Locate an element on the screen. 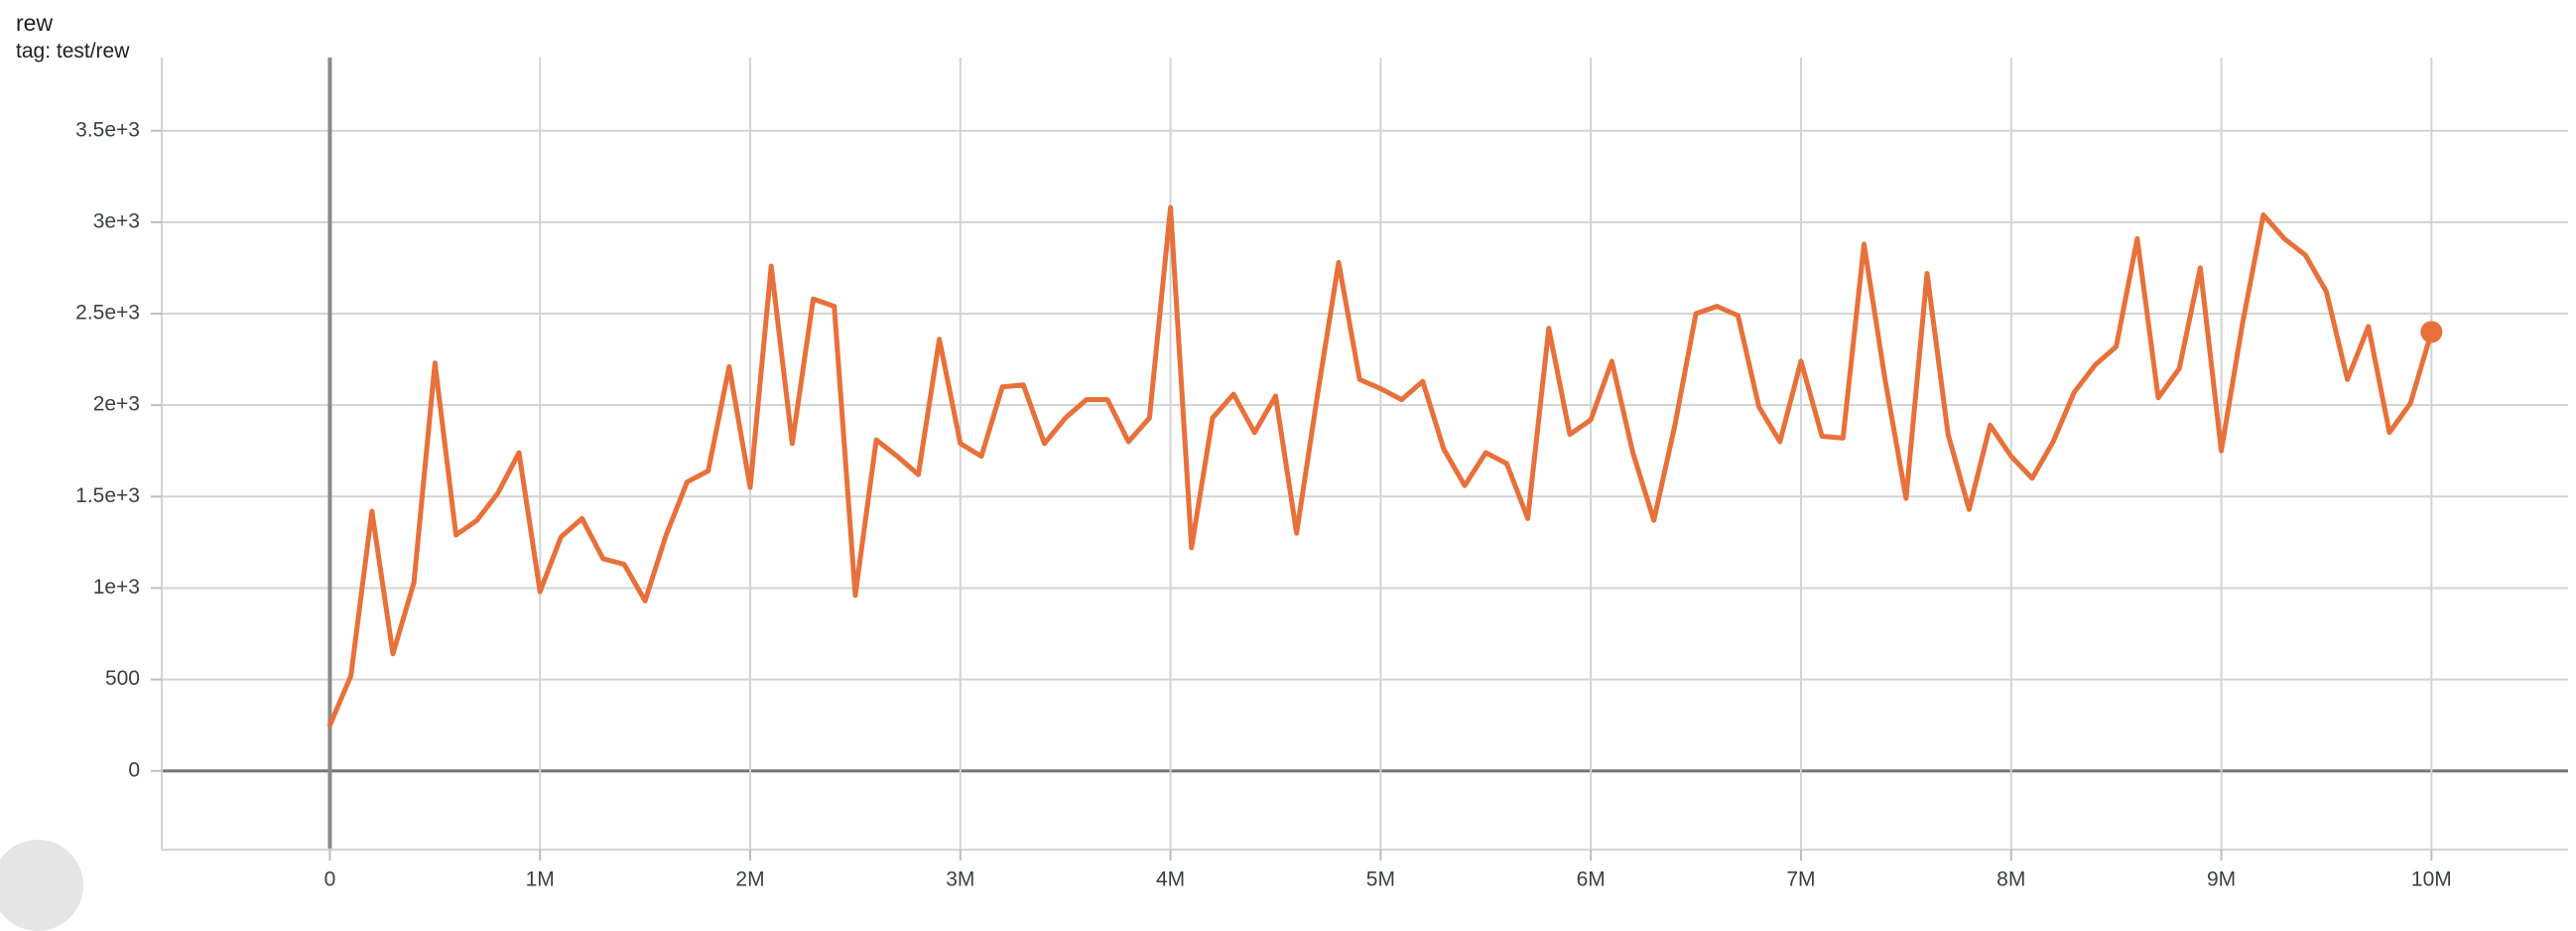 This screenshot has height=931, width=2576. watermark-blob is located at coordinates (42, 886).